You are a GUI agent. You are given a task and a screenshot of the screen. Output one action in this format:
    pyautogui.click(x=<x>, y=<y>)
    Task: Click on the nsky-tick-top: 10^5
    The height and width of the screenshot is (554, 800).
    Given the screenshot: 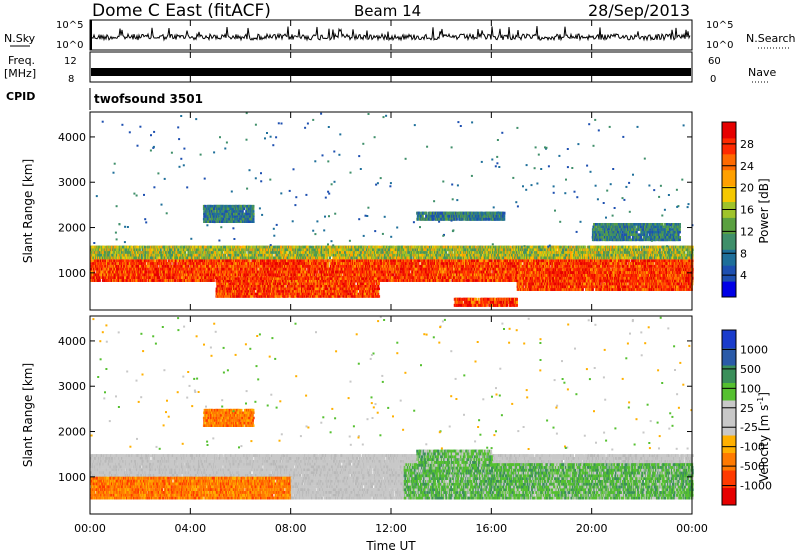 What is the action you would take?
    pyautogui.click(x=69, y=25)
    